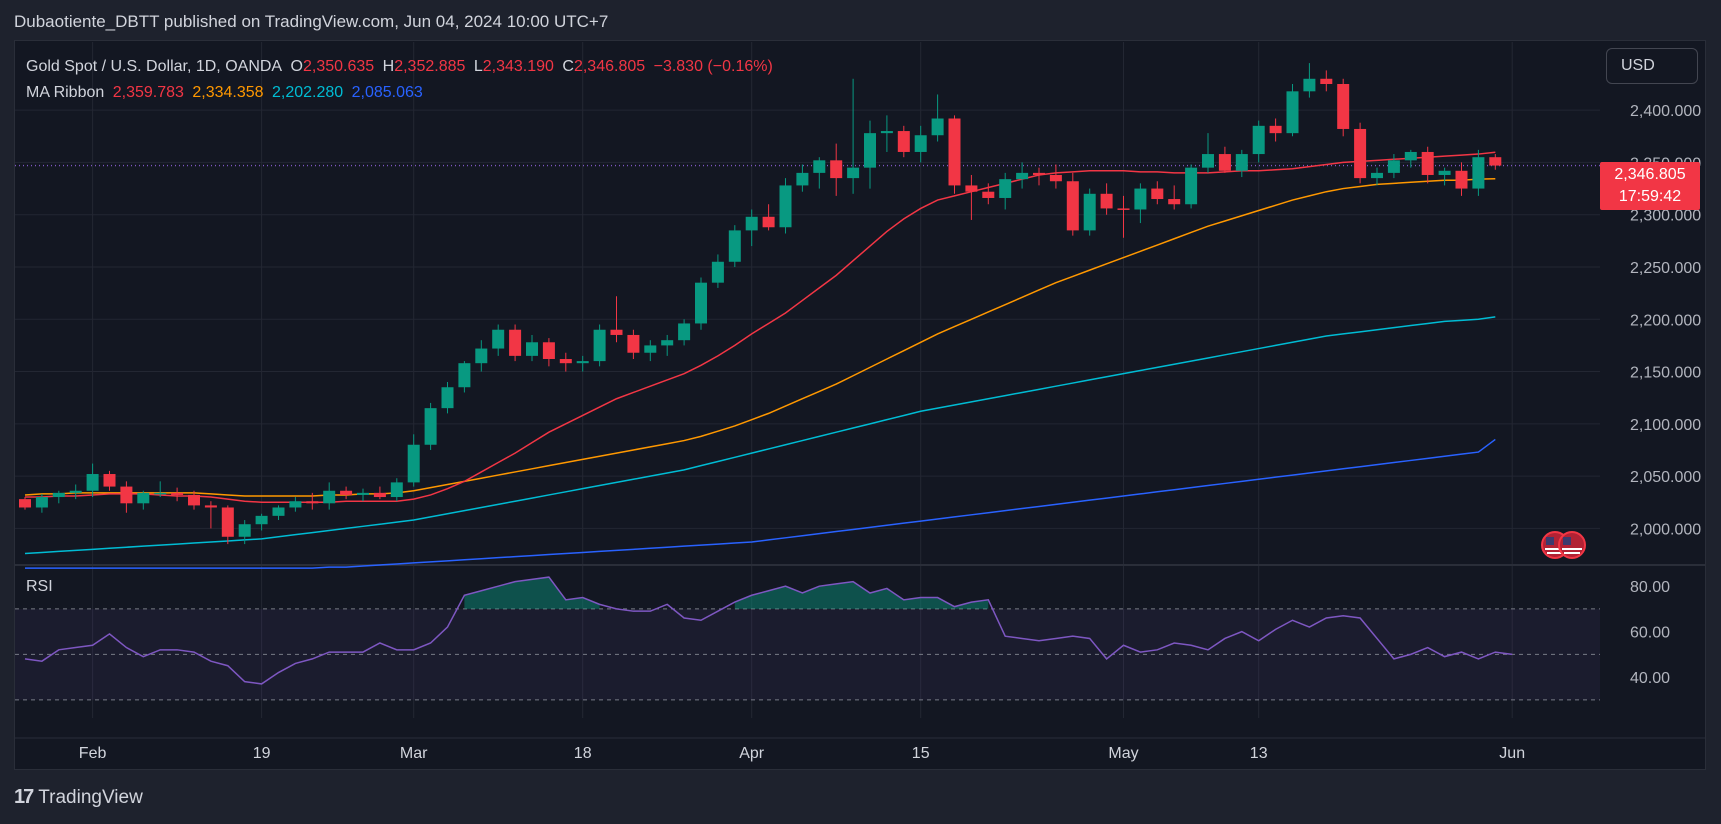  Describe the element at coordinates (387, 92) in the screenshot. I see `ma-value-4: 2,085.063` at that location.